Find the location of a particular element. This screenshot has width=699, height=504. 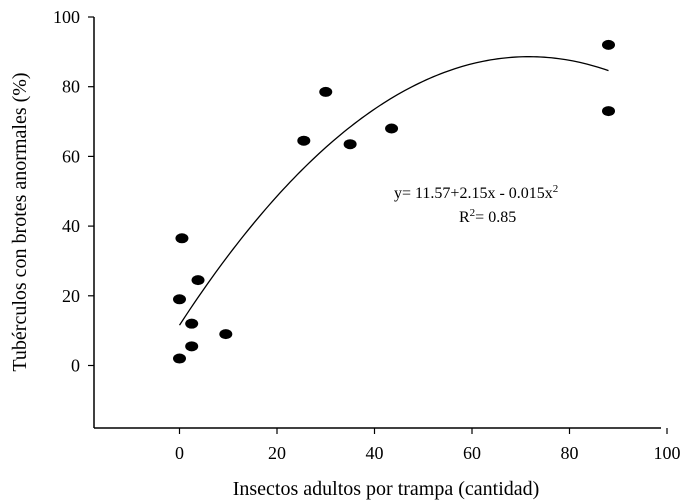

y-tick-label: 40 is located at coordinates (71, 226).